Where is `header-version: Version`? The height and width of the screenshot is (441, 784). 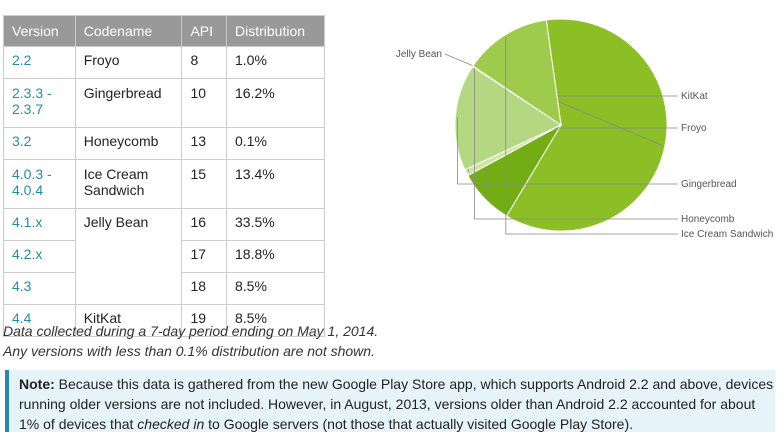 header-version: Version is located at coordinates (39, 31).